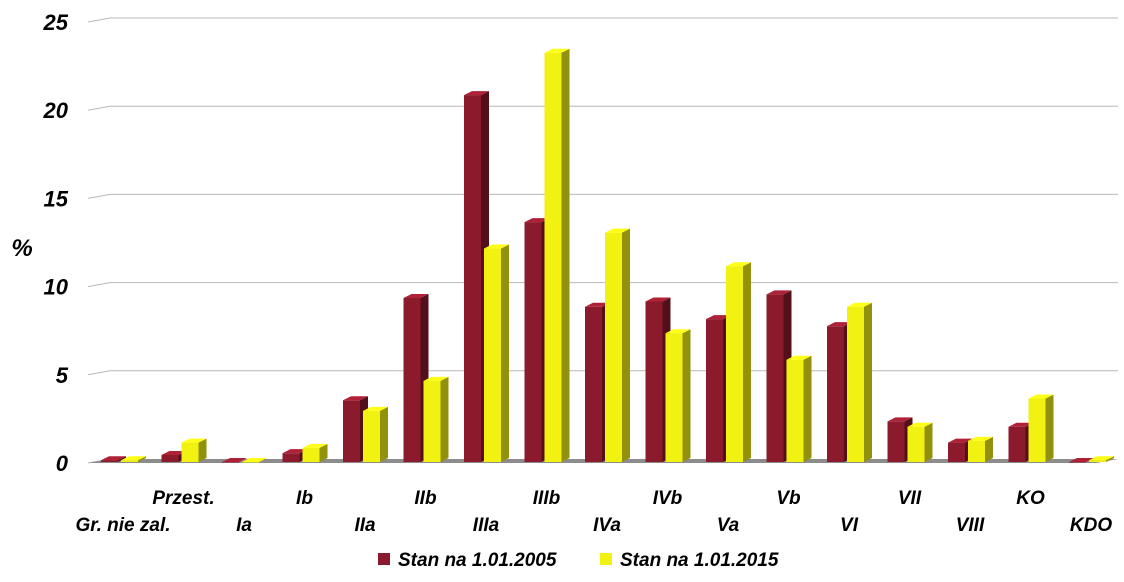 This screenshot has width=1124, height=582. I want to click on x-tick-label: Gr. nie zal., so click(122, 525).